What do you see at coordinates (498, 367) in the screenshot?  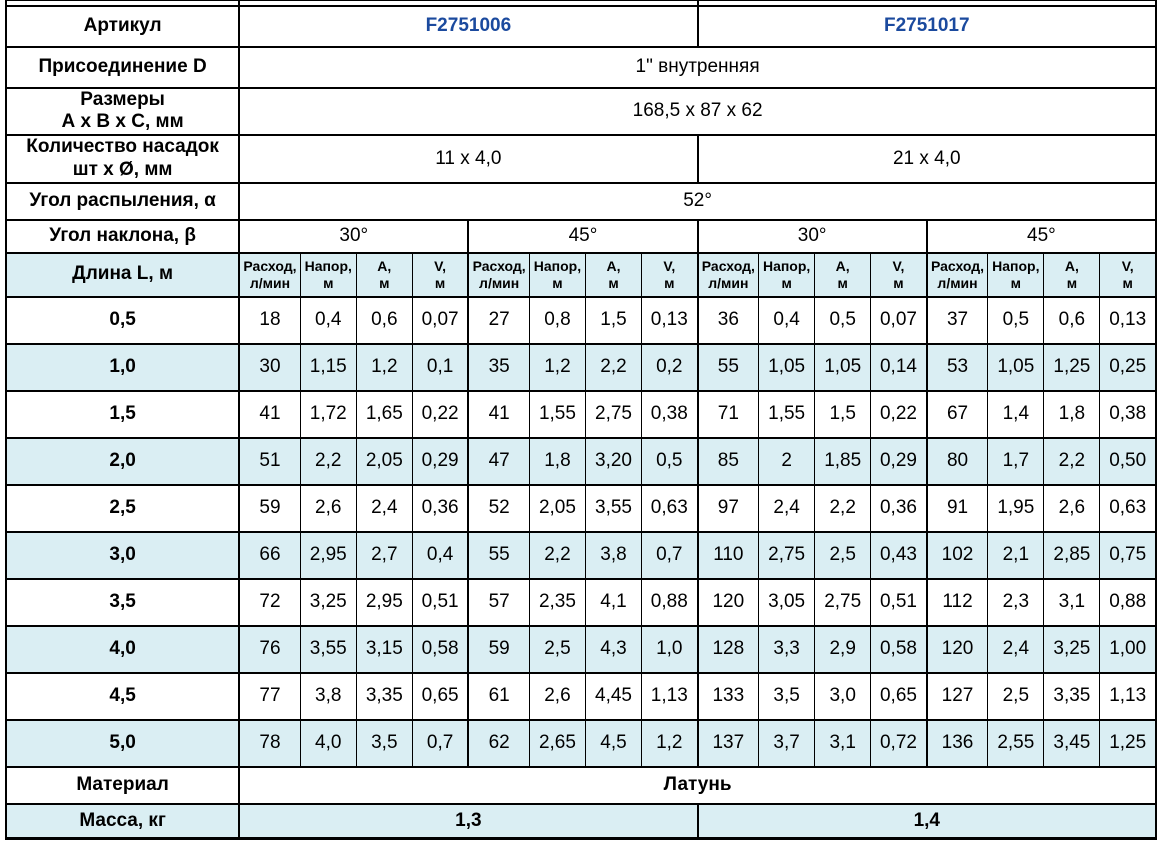 I see `data-cell: 35` at bounding box center [498, 367].